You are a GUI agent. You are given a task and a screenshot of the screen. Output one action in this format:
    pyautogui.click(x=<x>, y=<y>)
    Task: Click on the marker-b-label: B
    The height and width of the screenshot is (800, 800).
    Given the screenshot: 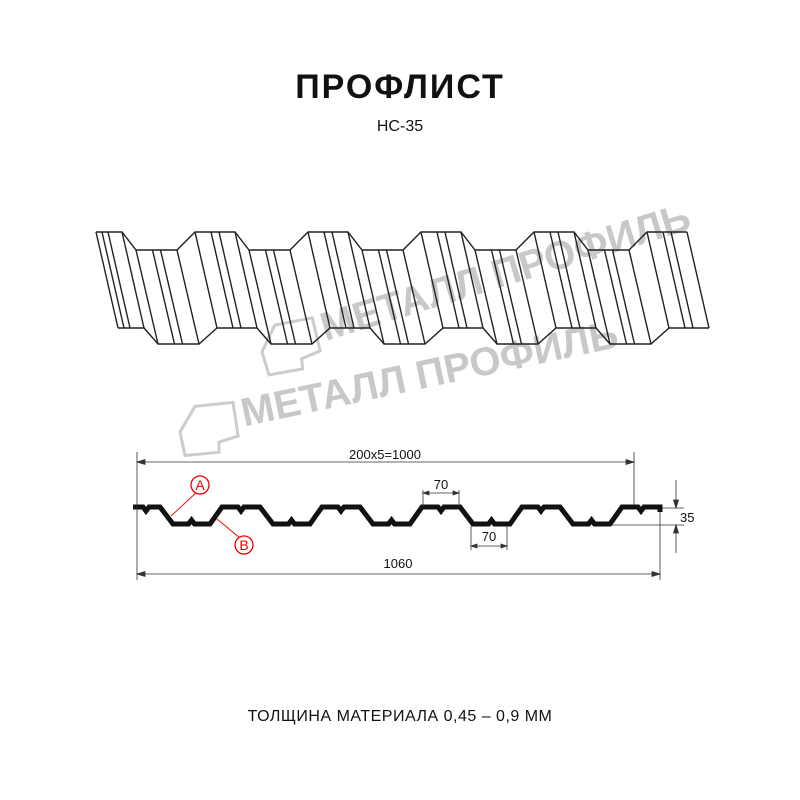 What is the action you would take?
    pyautogui.click(x=243, y=545)
    